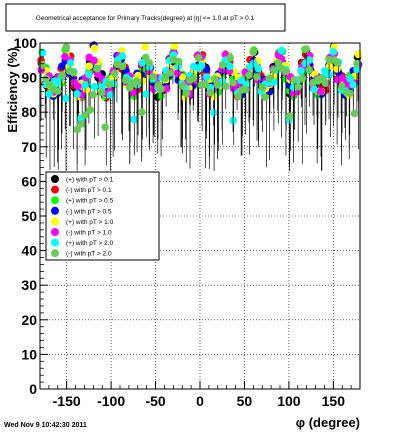 The width and height of the screenshot is (400, 433). What do you see at coordinates (200, 401) in the screenshot?
I see `x-tick-label: 0` at bounding box center [200, 401].